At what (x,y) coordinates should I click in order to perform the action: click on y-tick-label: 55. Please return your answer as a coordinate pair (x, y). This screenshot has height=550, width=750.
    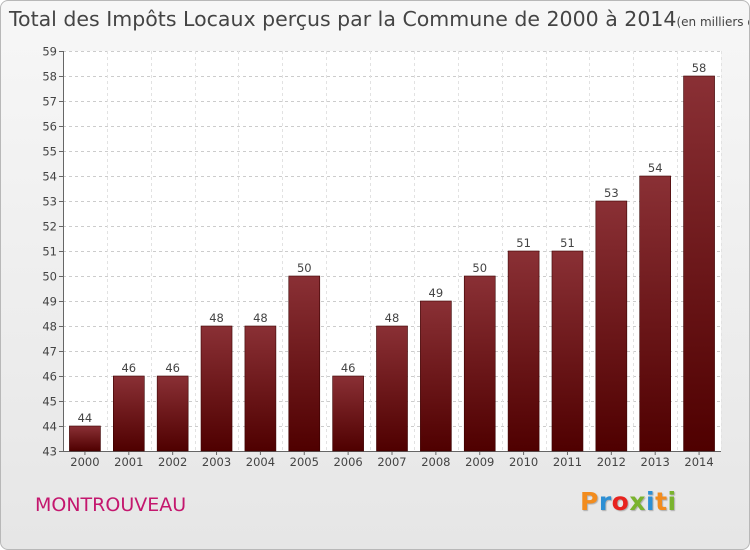
    Looking at the image, I should click on (49, 152).